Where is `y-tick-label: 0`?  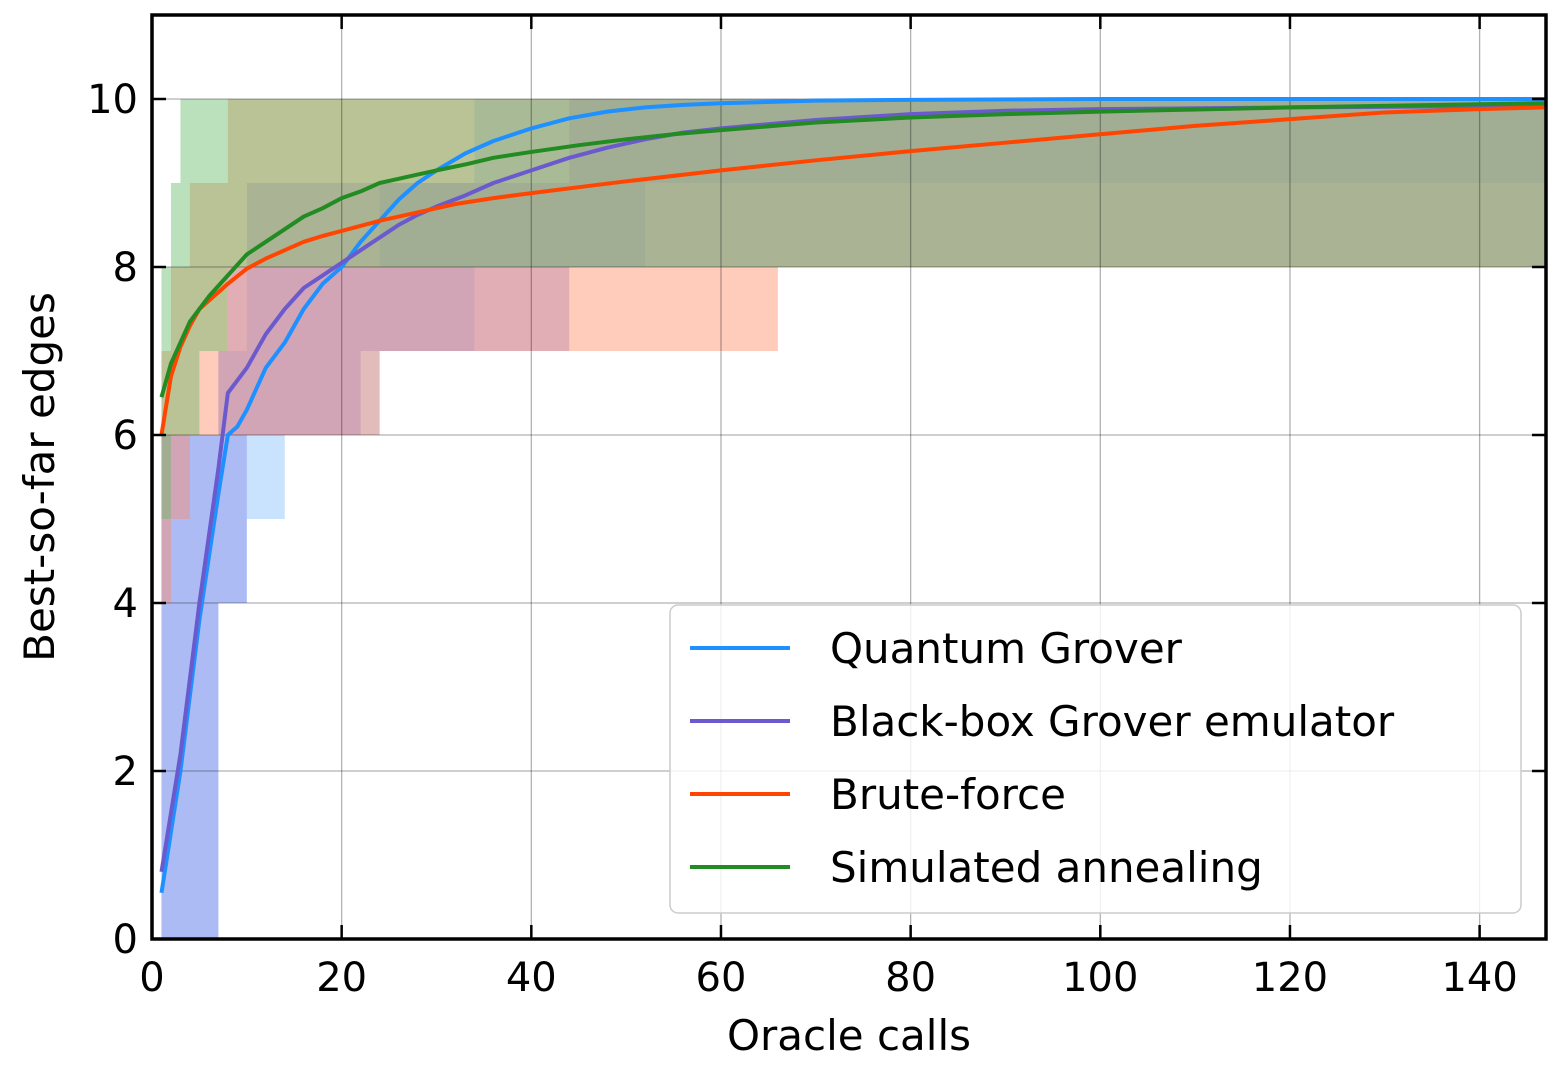 y-tick-label: 0 is located at coordinates (125, 940).